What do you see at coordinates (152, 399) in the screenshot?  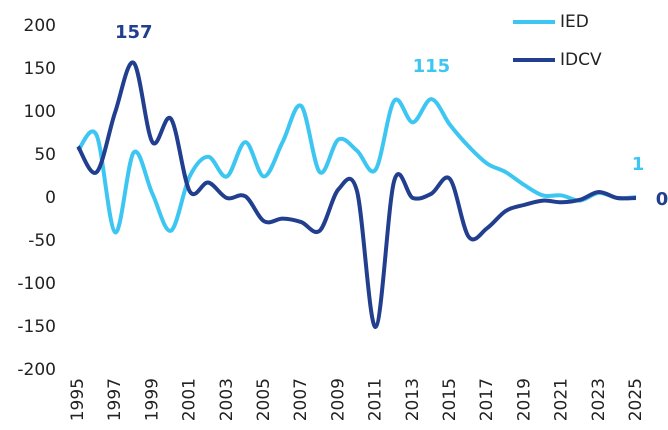 I see `x-tick-label: 1999` at bounding box center [152, 399].